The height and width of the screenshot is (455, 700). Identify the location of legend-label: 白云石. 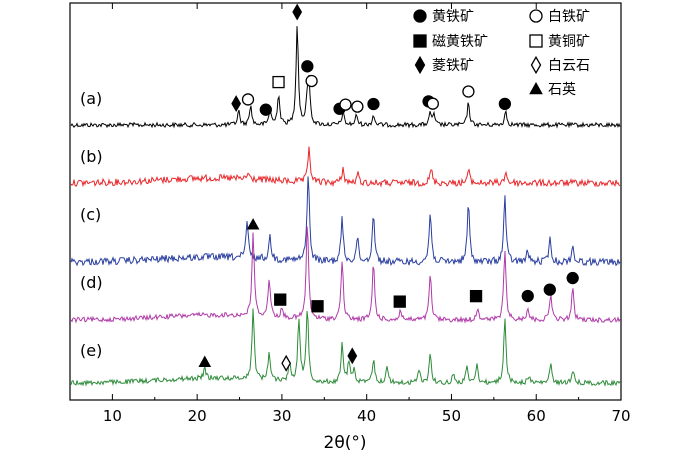
(569, 66).